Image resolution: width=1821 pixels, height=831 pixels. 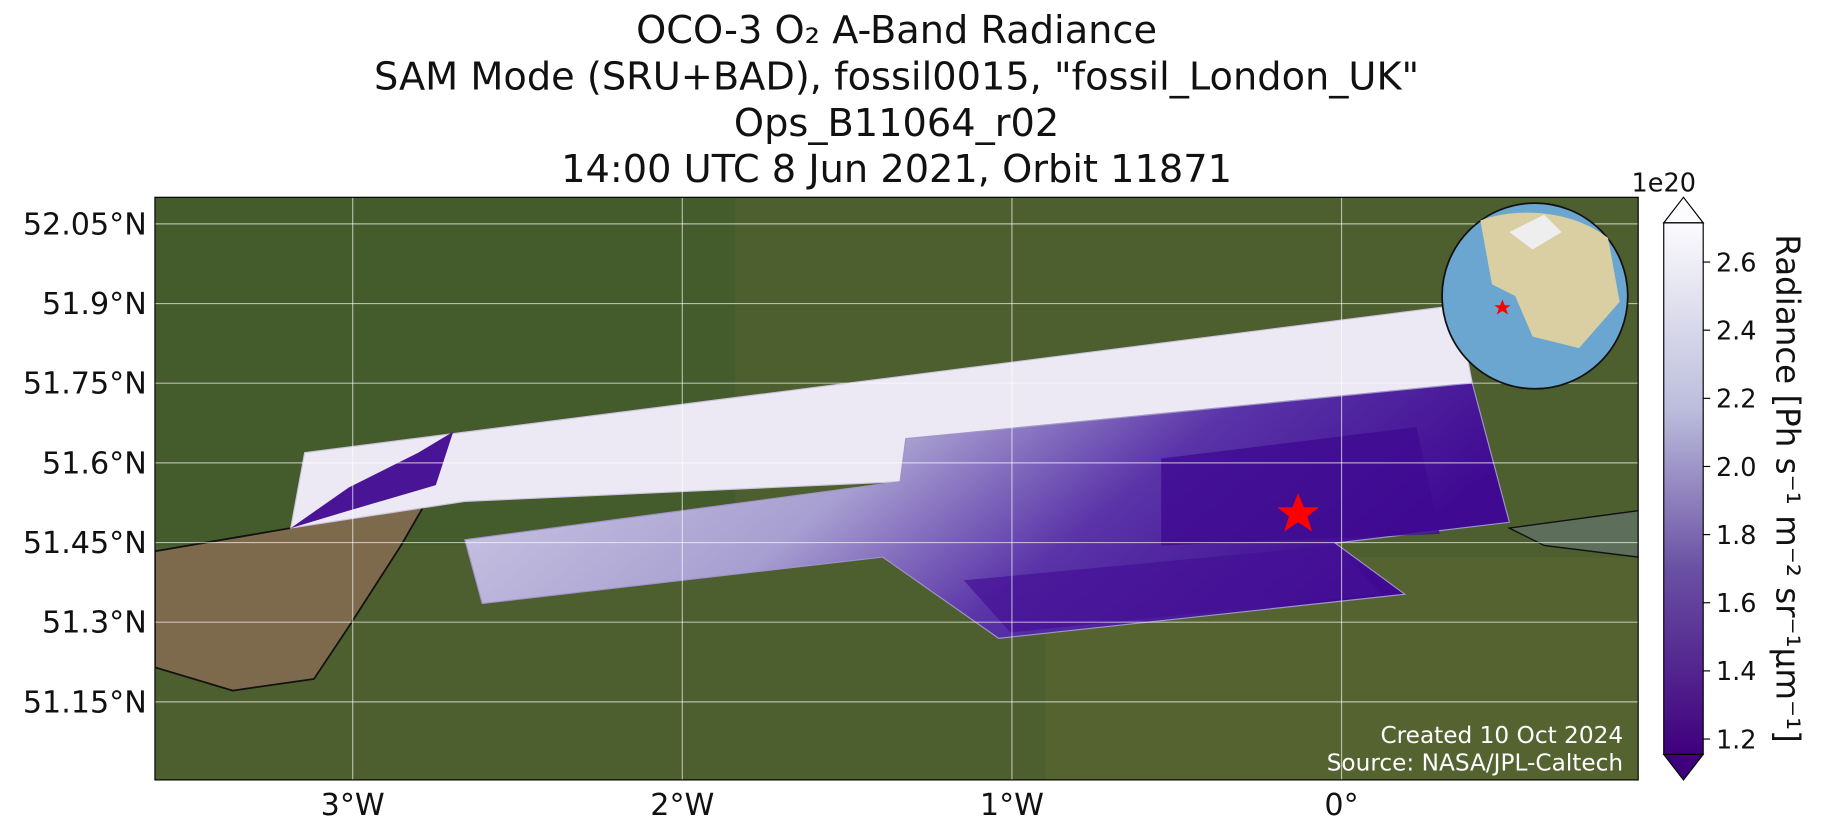 I want to click on y-tick-label: 51.3°N, so click(x=94, y=623).